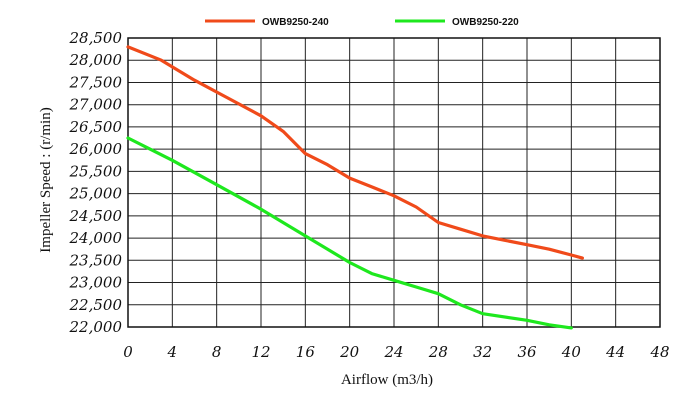 This screenshot has height=409, width=680. What do you see at coordinates (172, 352) in the screenshot?
I see `x-tick-label: 4` at bounding box center [172, 352].